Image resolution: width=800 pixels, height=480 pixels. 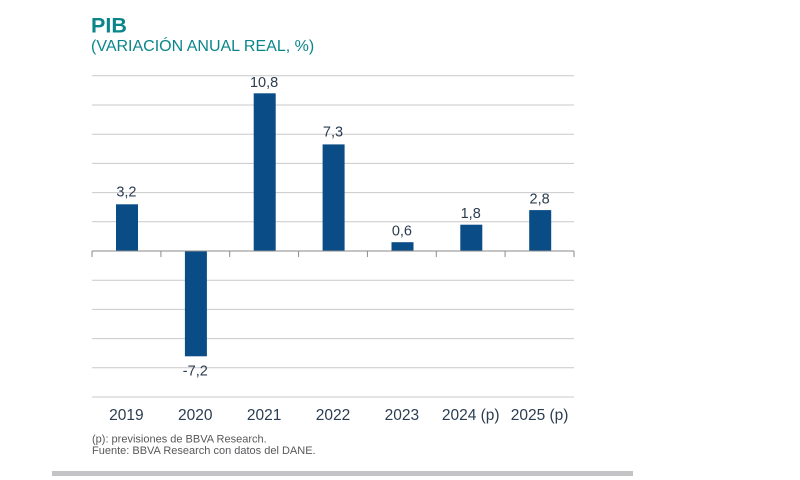 I want to click on svg-text: 2023, so click(x=402, y=415).